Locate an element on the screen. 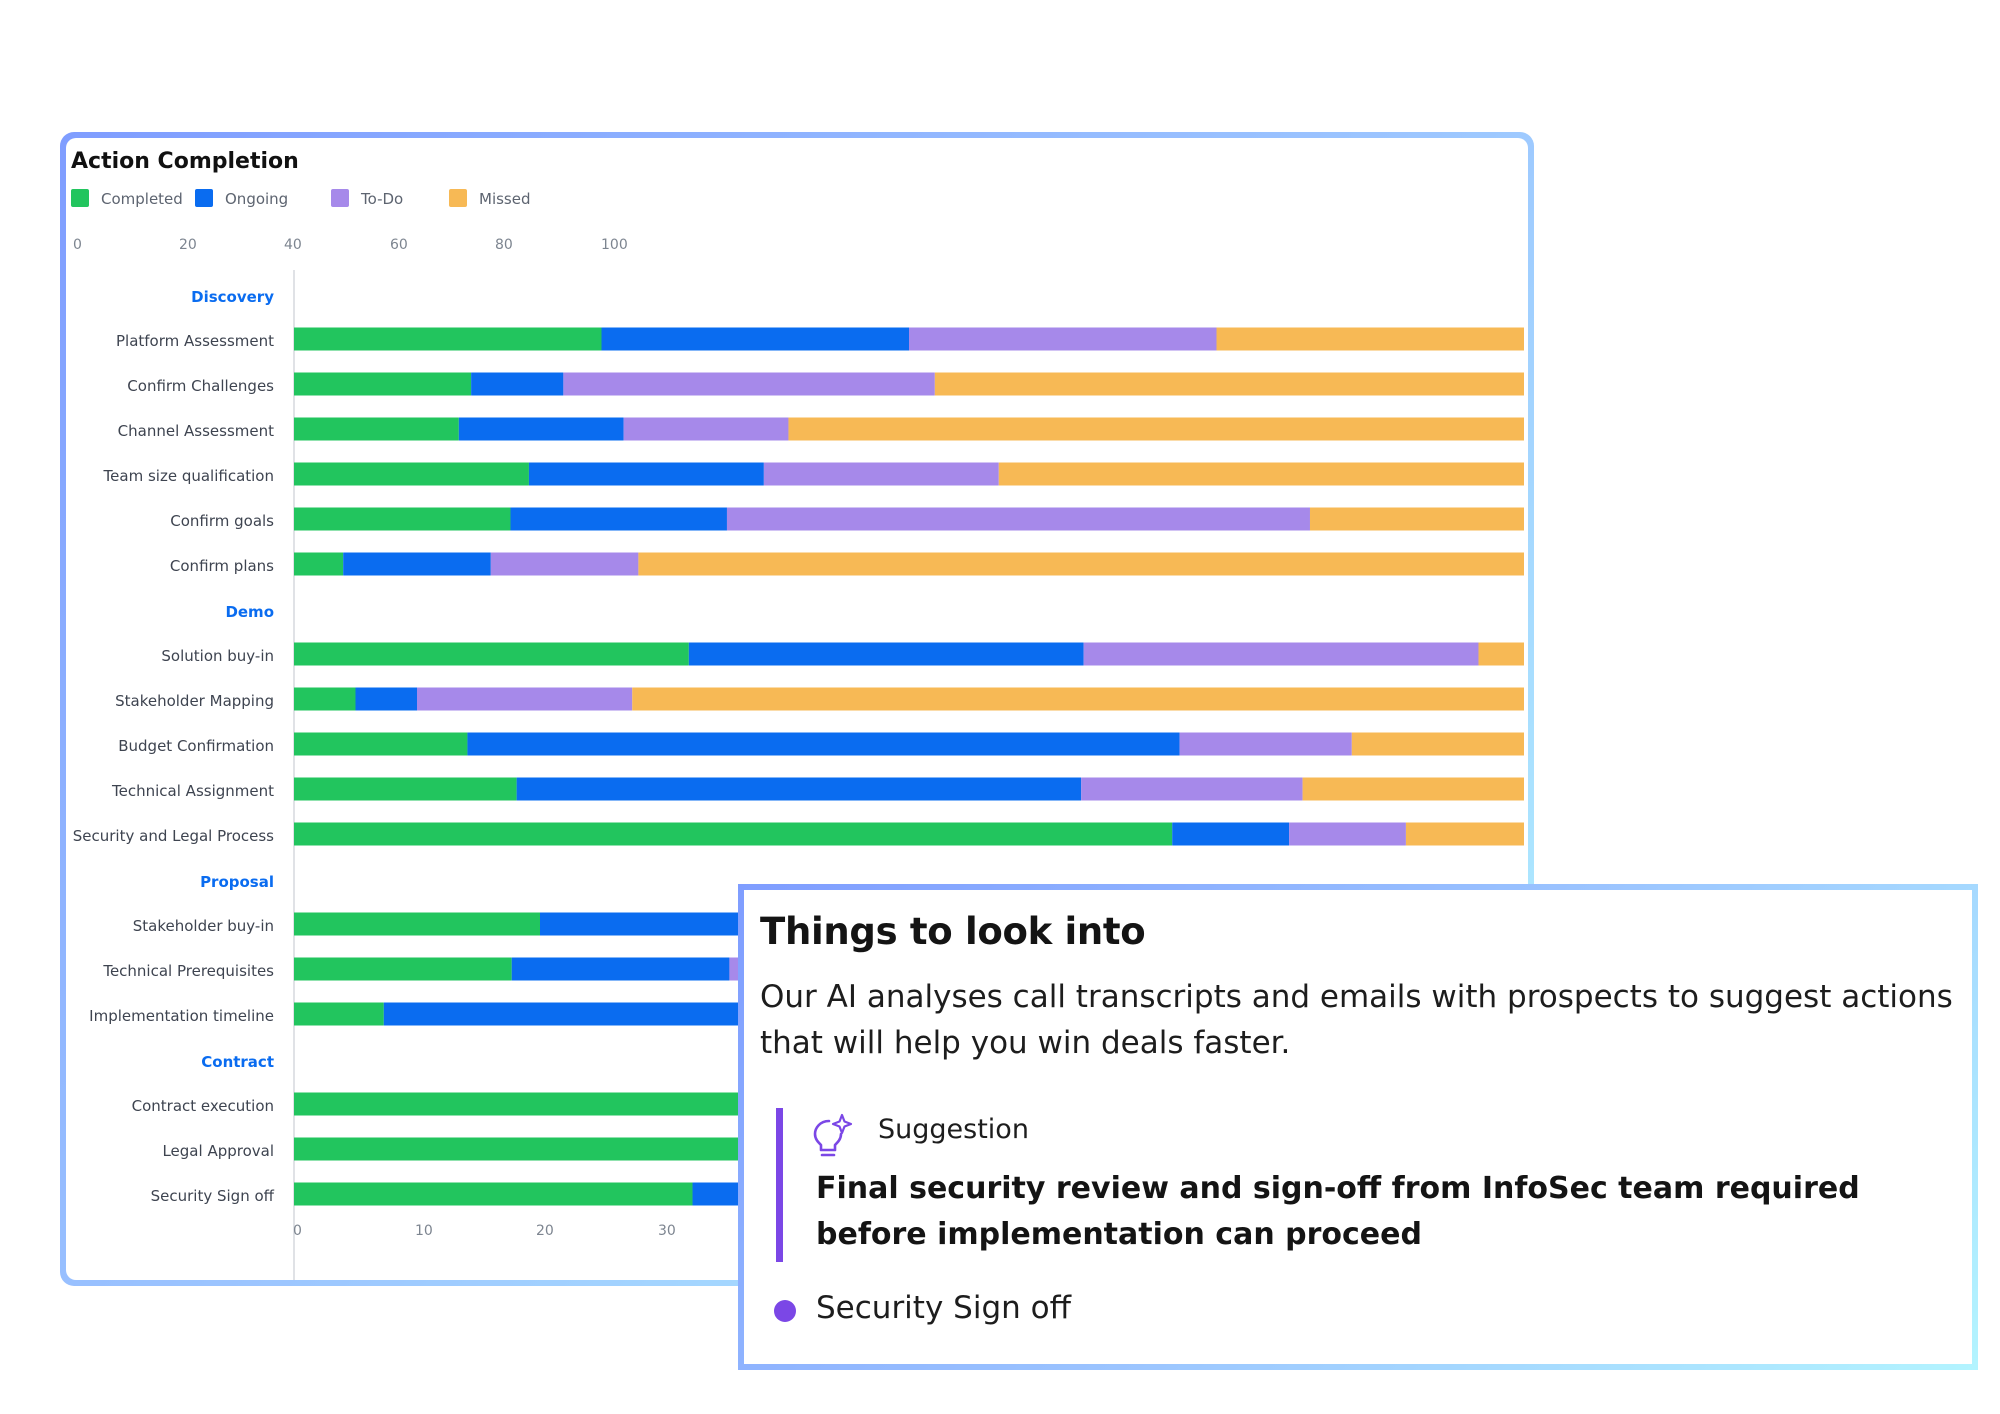 The image size is (2000, 1414). row-label: Solution buy-in is located at coordinates (217, 656).